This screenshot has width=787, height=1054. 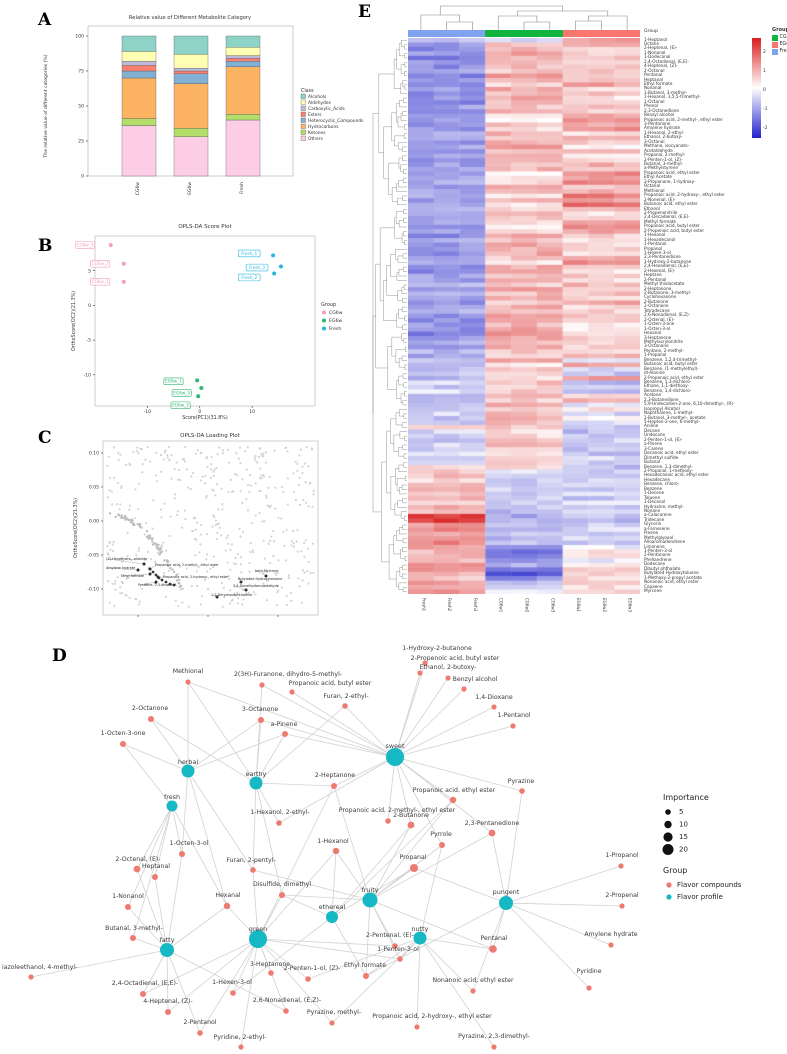 What do you see at coordinates (81, 72) in the screenshot?
I see `y-tick-label: 75` at bounding box center [81, 72].